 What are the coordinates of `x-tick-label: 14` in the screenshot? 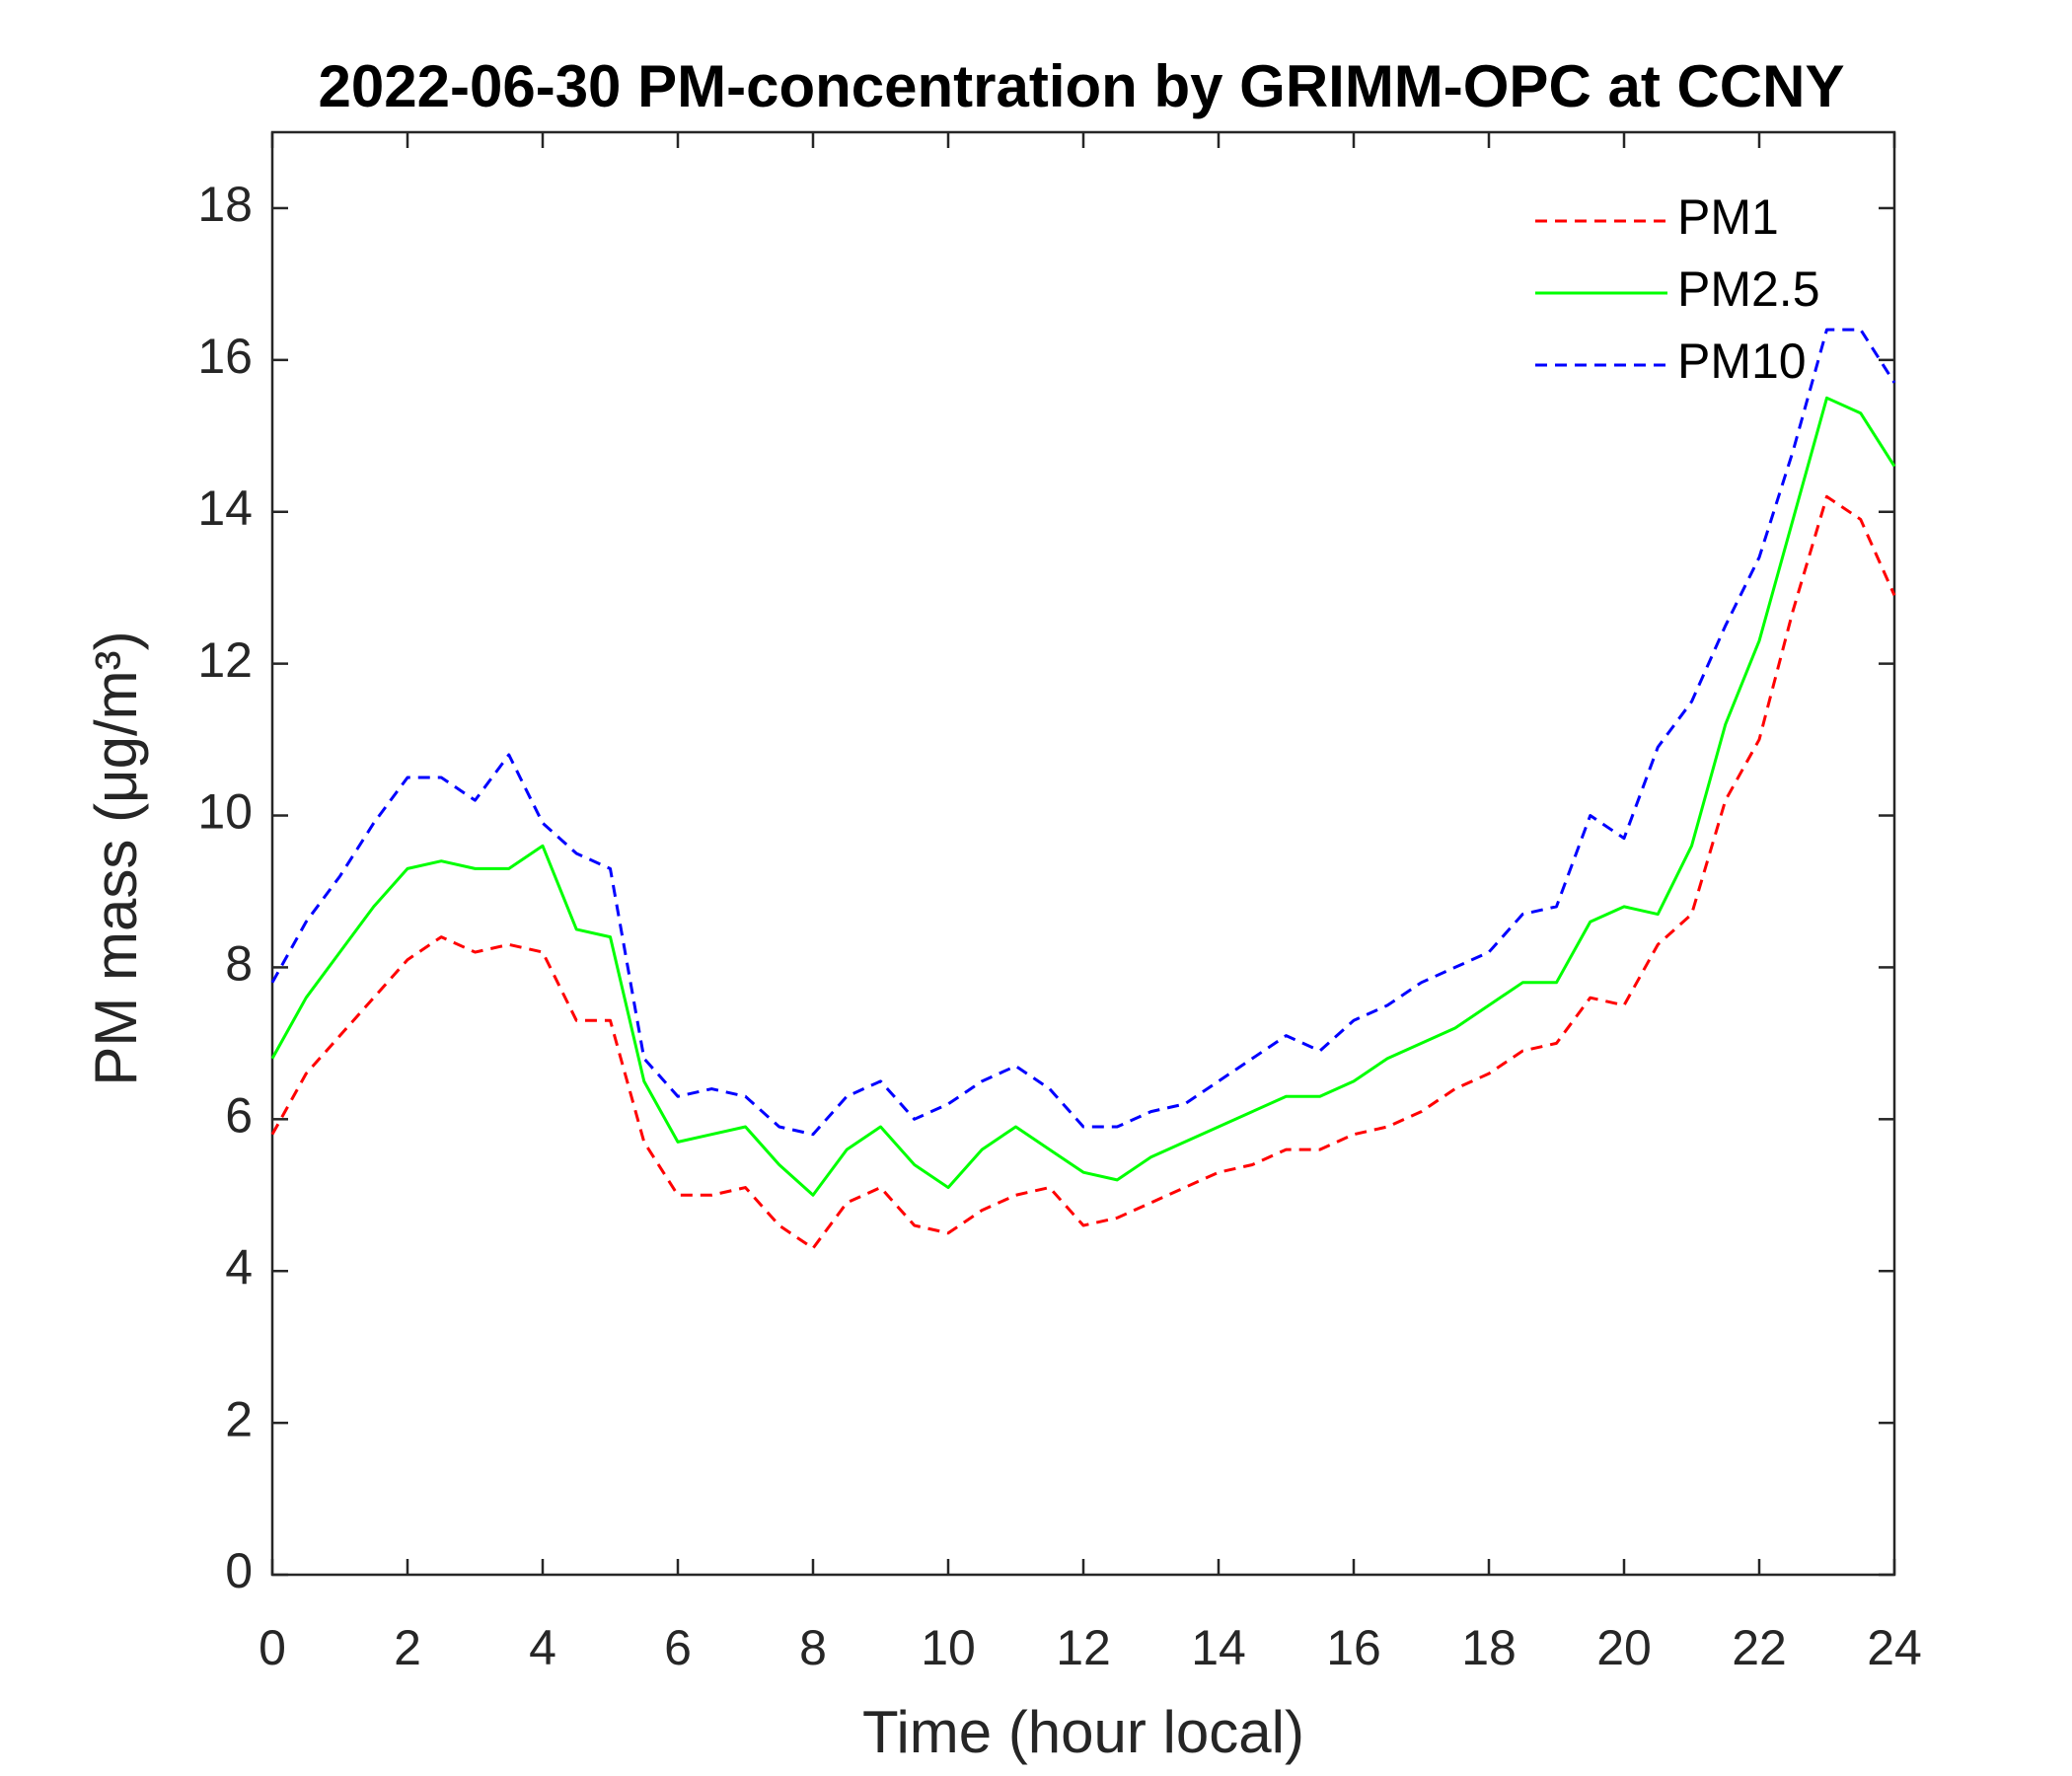 It's located at (1218, 1647).